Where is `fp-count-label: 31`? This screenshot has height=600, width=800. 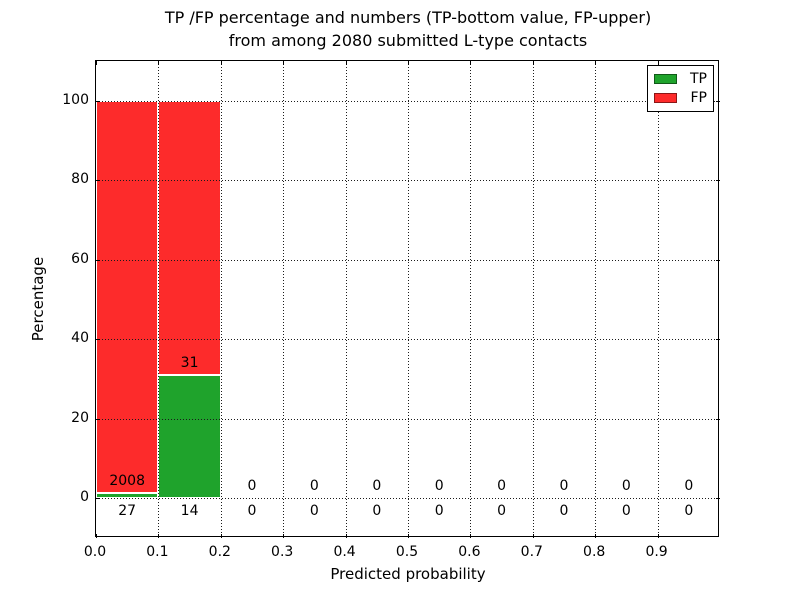
fp-count-label: 31 is located at coordinates (189, 362).